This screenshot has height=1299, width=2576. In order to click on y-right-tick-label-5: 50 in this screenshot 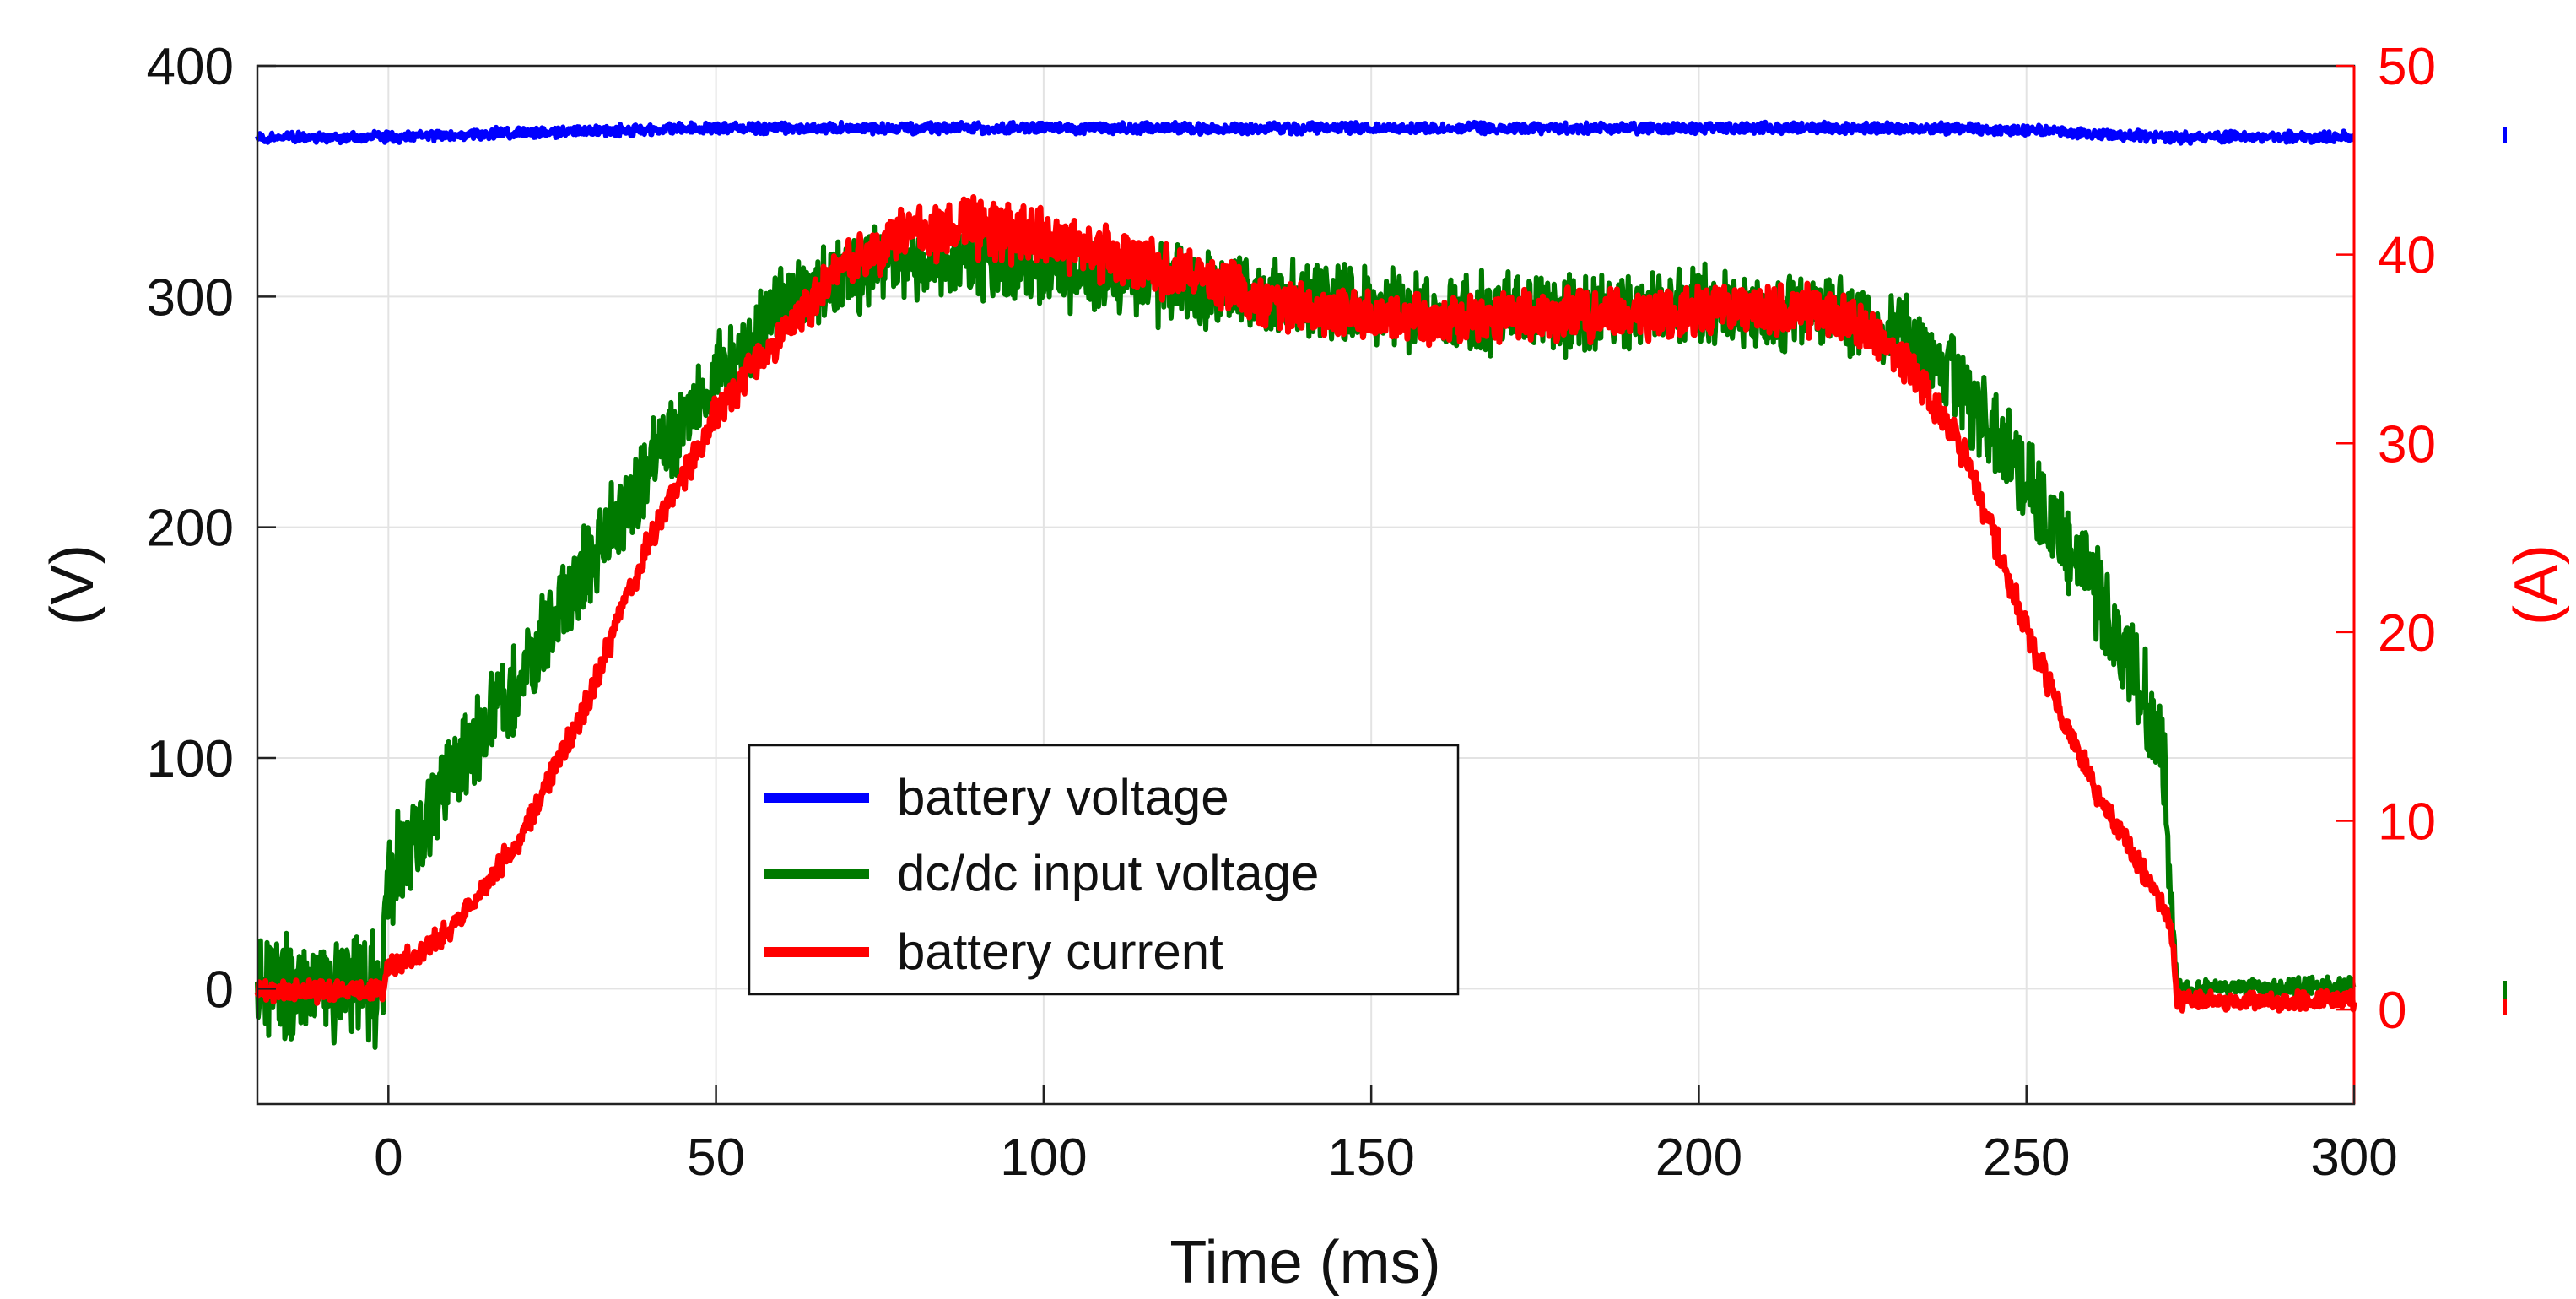, I will do `click(2407, 67)`.